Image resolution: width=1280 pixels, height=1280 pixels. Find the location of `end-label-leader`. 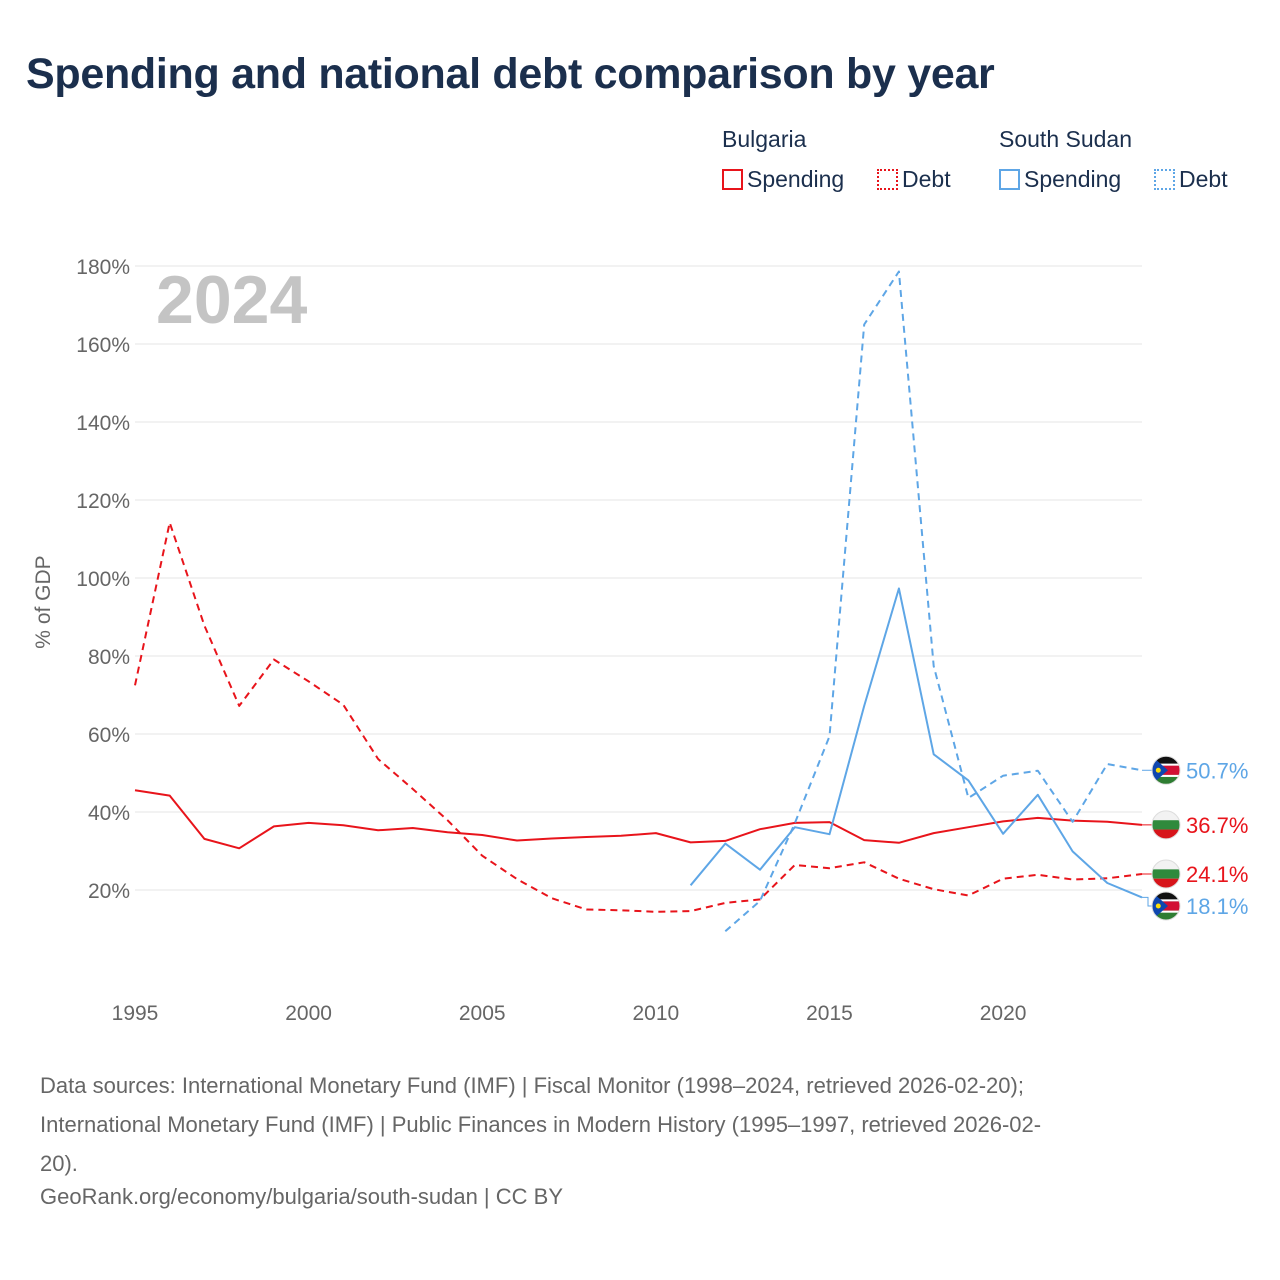

end-label-leader is located at coordinates (1147, 901).